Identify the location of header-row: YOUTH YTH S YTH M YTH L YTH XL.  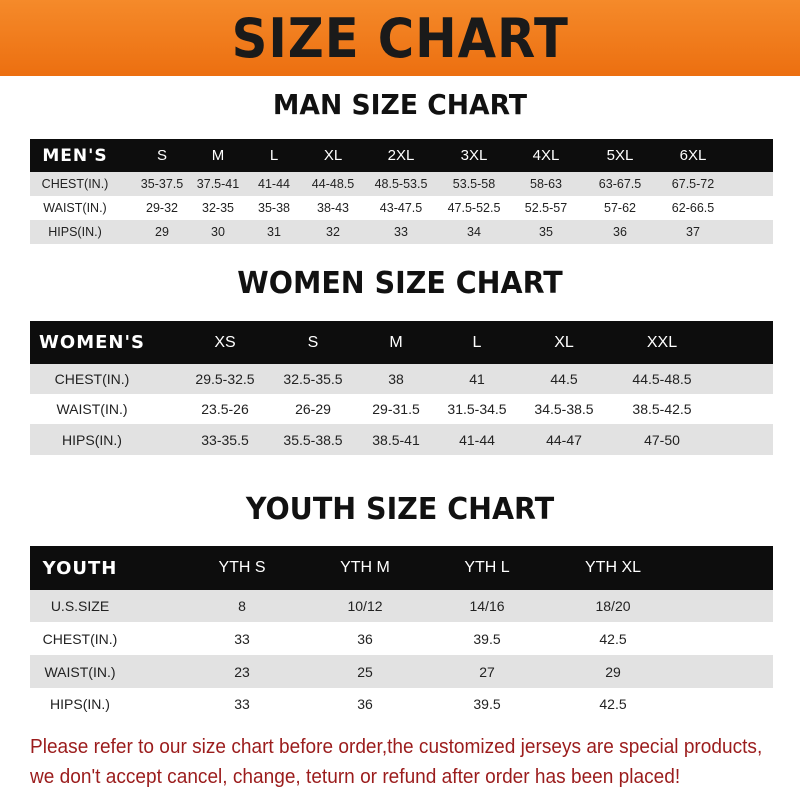
(401, 568).